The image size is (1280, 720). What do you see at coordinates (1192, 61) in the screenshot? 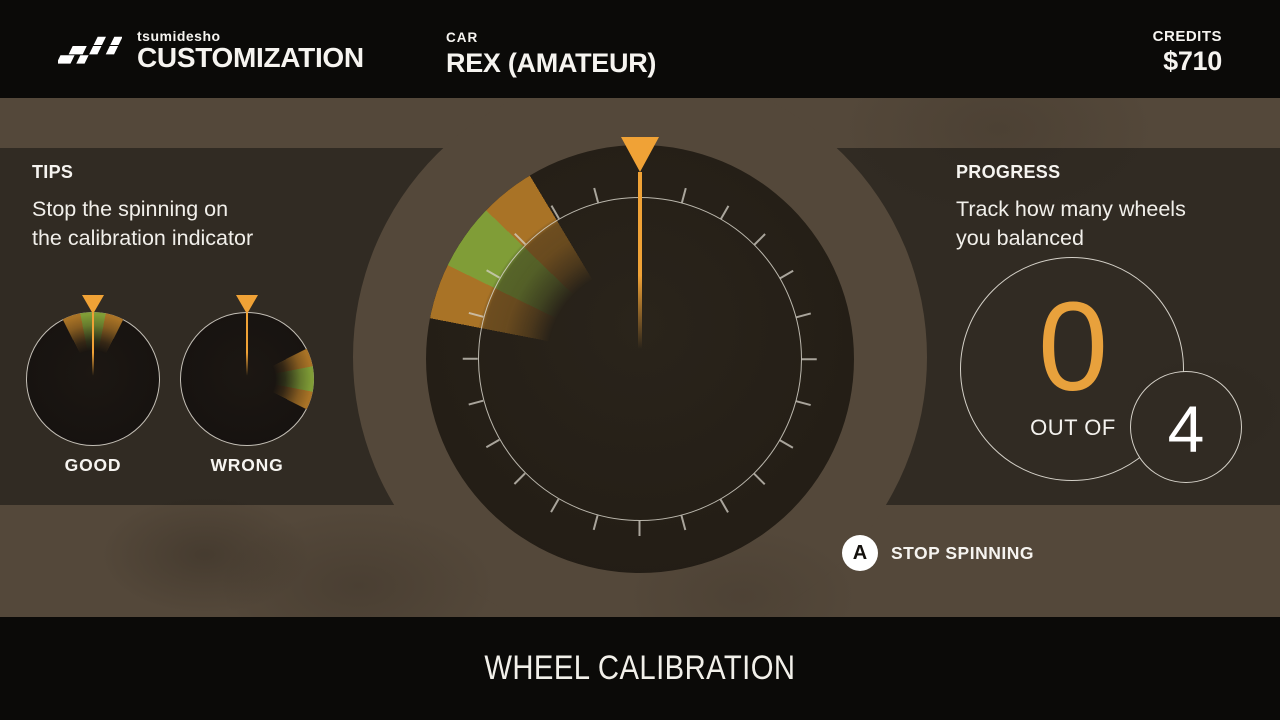
I see `credits-value: $710` at bounding box center [1192, 61].